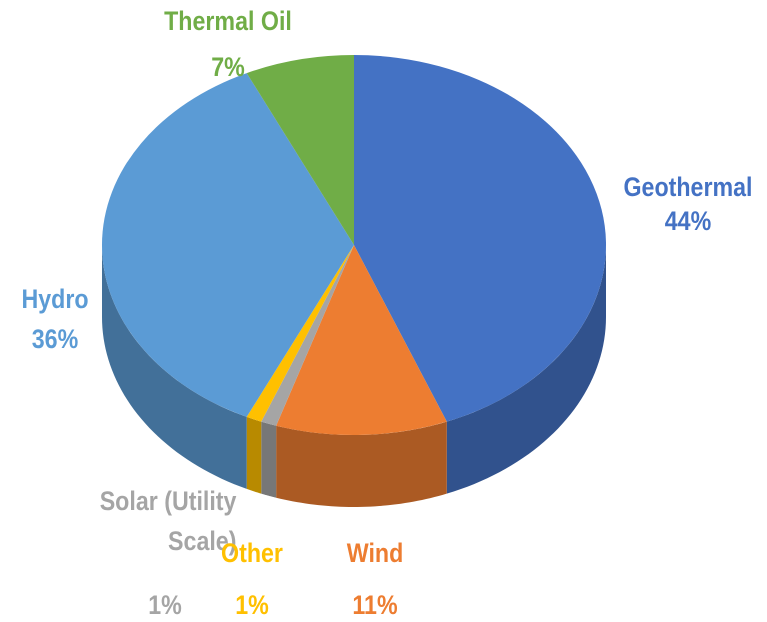 The width and height of the screenshot is (767, 622). What do you see at coordinates (688, 221) in the screenshot?
I see `geothermal-percent: 44%` at bounding box center [688, 221].